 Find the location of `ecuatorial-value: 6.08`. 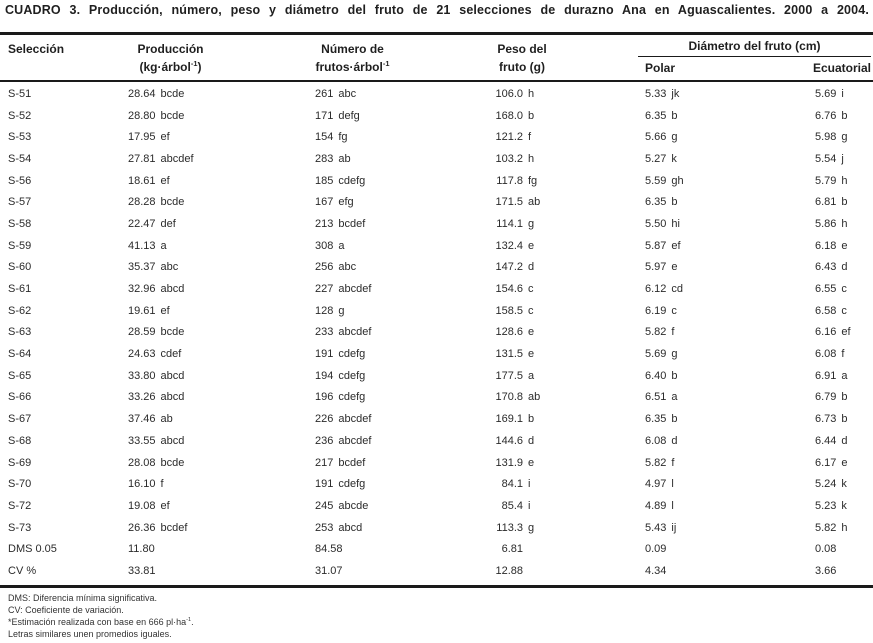

ecuatorial-value: 6.08 is located at coordinates (826, 354).